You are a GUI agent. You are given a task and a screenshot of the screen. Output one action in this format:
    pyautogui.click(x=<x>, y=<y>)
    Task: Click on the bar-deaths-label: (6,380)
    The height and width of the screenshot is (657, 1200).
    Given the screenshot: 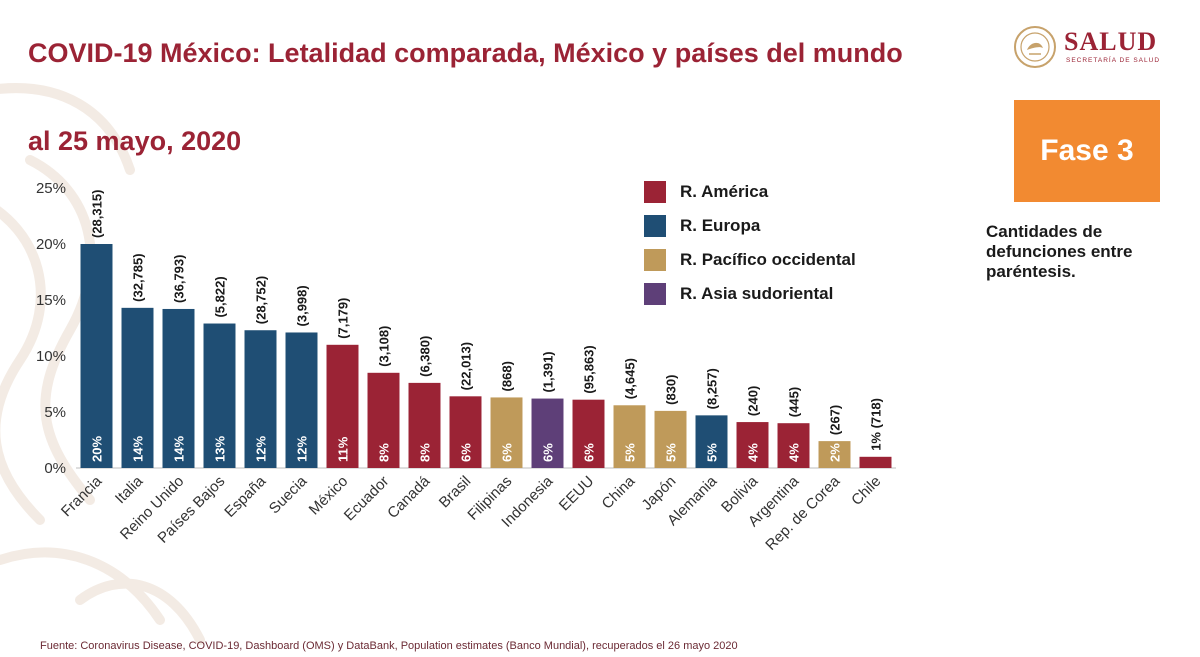 What is the action you would take?
    pyautogui.click(x=425, y=356)
    